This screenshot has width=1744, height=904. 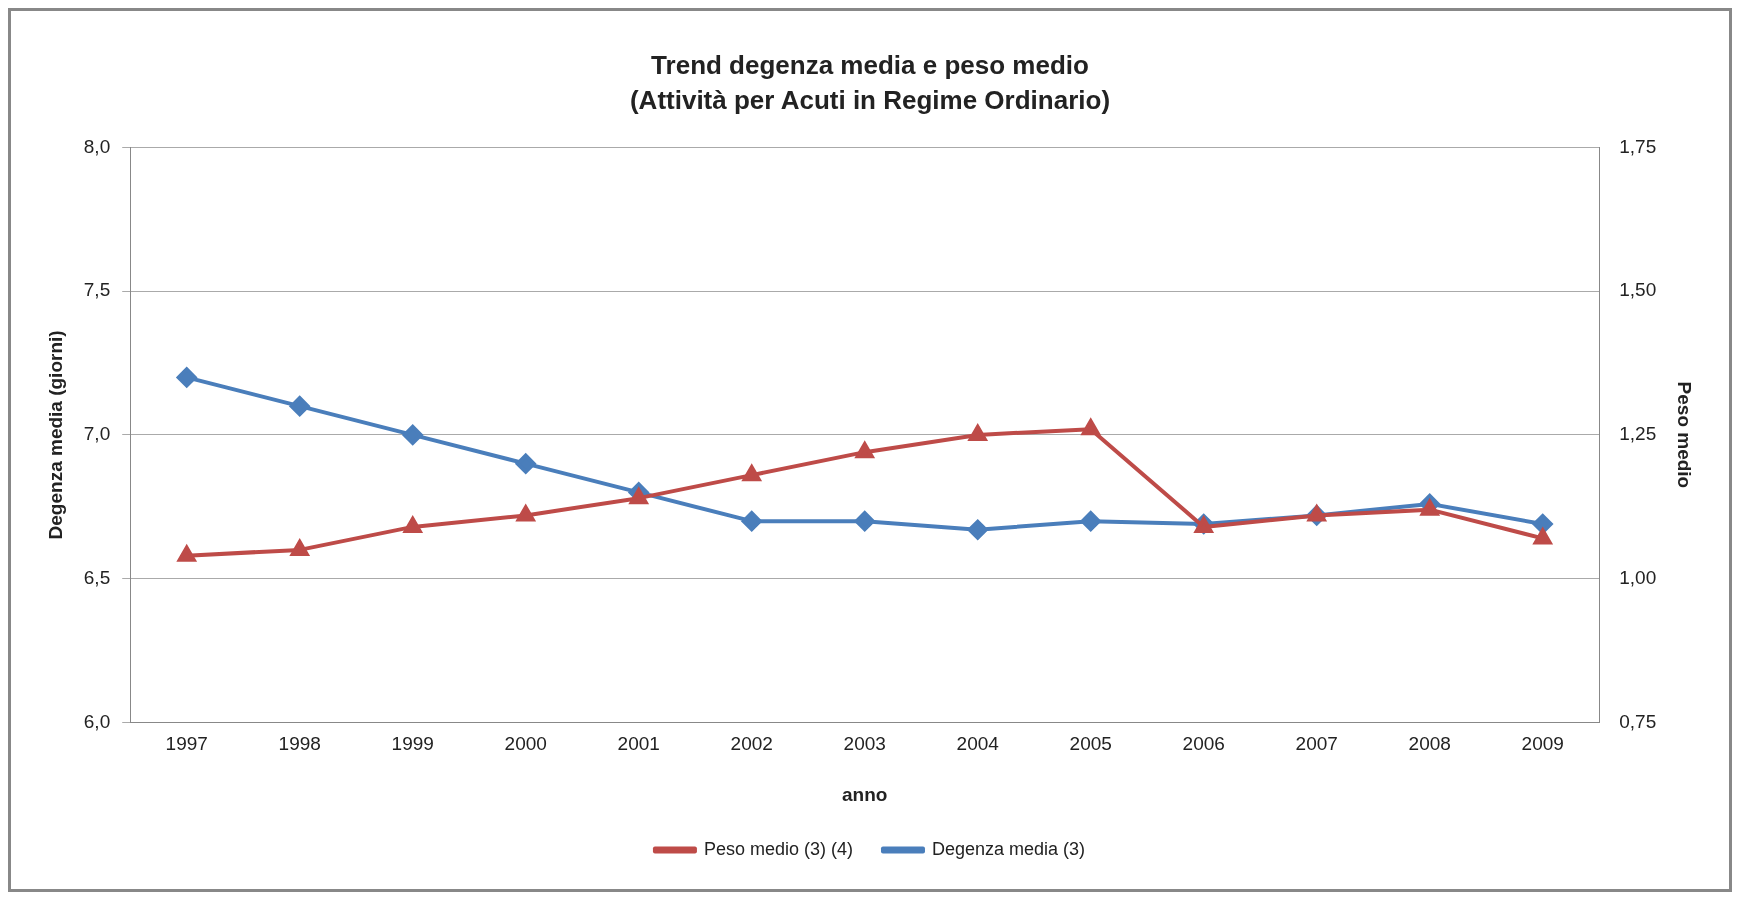 I want to click on x-axis-title: anno, so click(x=865, y=794).